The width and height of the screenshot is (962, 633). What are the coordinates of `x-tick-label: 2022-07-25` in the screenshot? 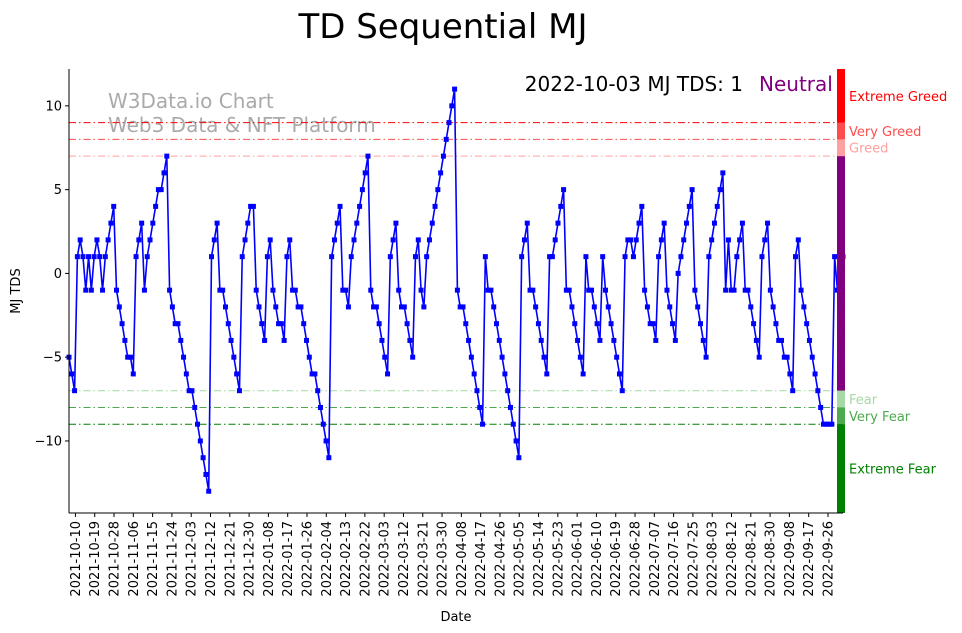 It's located at (693, 559).